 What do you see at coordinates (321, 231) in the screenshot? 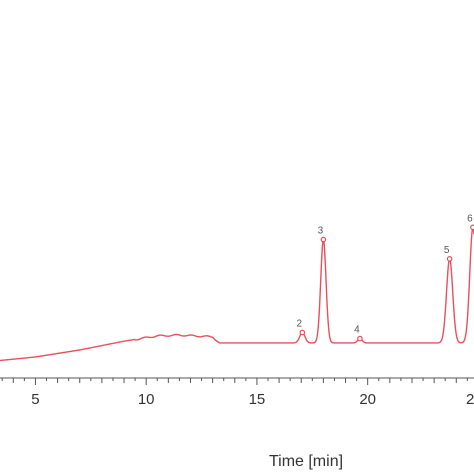
I see `peak-label: 3` at bounding box center [321, 231].